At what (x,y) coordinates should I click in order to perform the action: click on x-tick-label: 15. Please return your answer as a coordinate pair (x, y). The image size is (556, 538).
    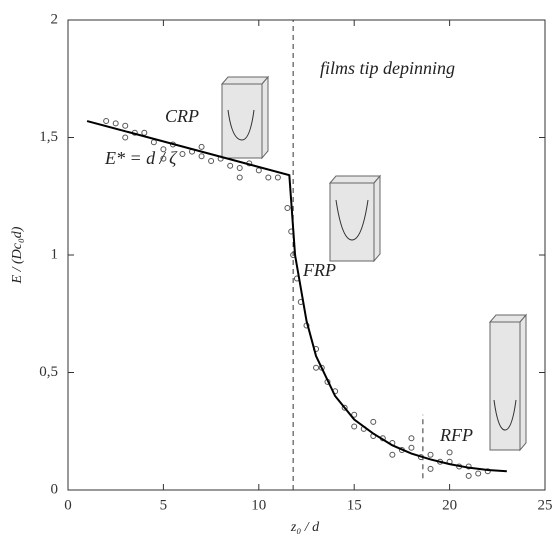
    Looking at the image, I should click on (354, 505).